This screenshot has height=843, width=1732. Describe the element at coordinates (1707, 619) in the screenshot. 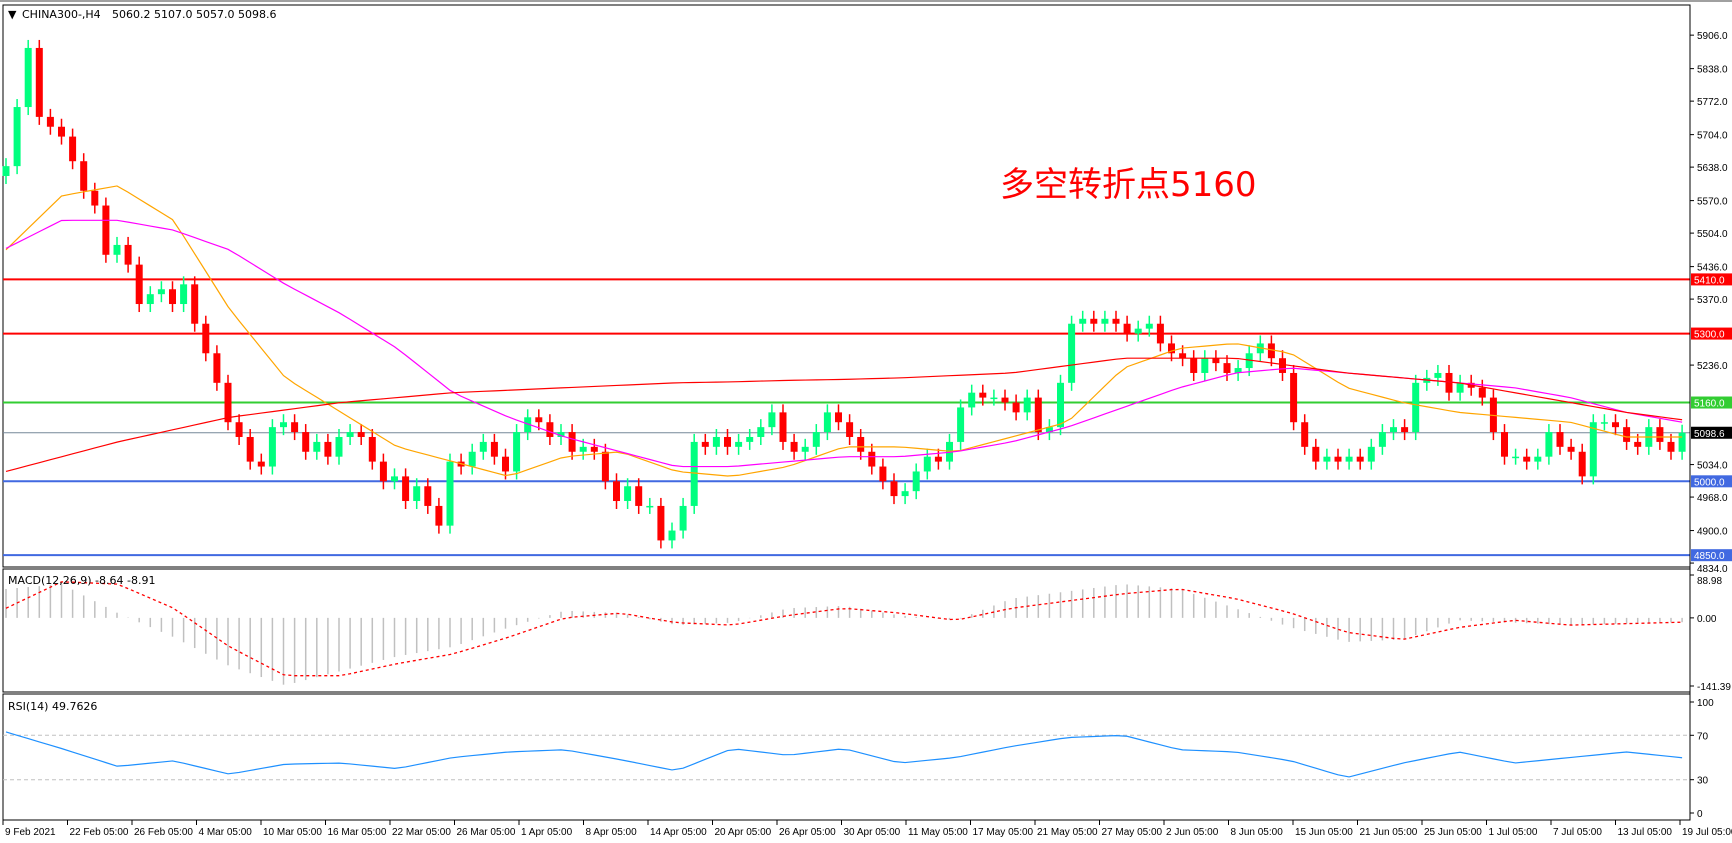

I see `macd-tick-label: 0.00` at that location.